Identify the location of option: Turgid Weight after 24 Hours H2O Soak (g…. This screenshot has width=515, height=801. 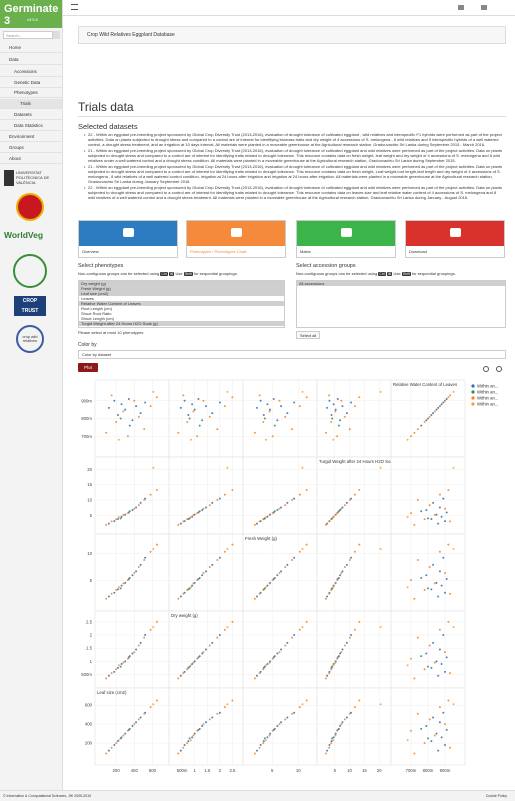
(181, 323).